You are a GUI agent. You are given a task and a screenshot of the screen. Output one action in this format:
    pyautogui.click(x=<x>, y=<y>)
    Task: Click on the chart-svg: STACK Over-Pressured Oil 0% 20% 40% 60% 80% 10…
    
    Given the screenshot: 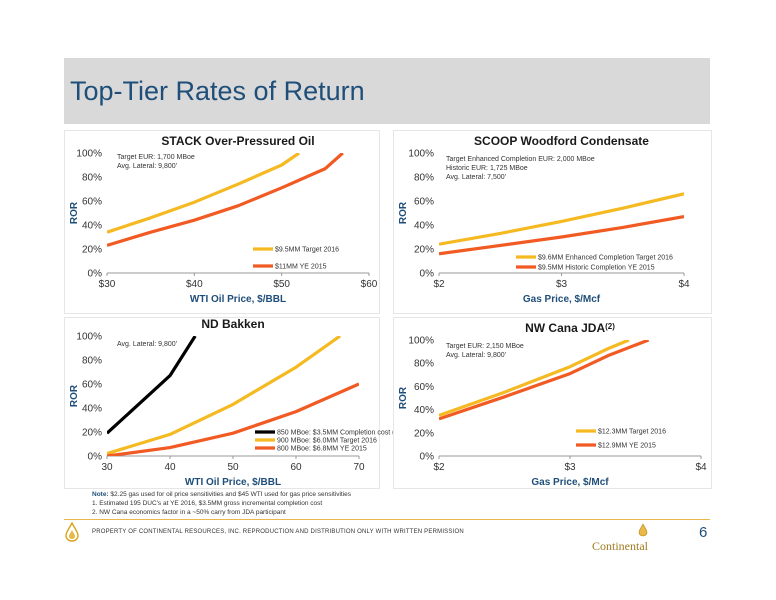 What is the action you would take?
    pyautogui.click(x=223, y=219)
    